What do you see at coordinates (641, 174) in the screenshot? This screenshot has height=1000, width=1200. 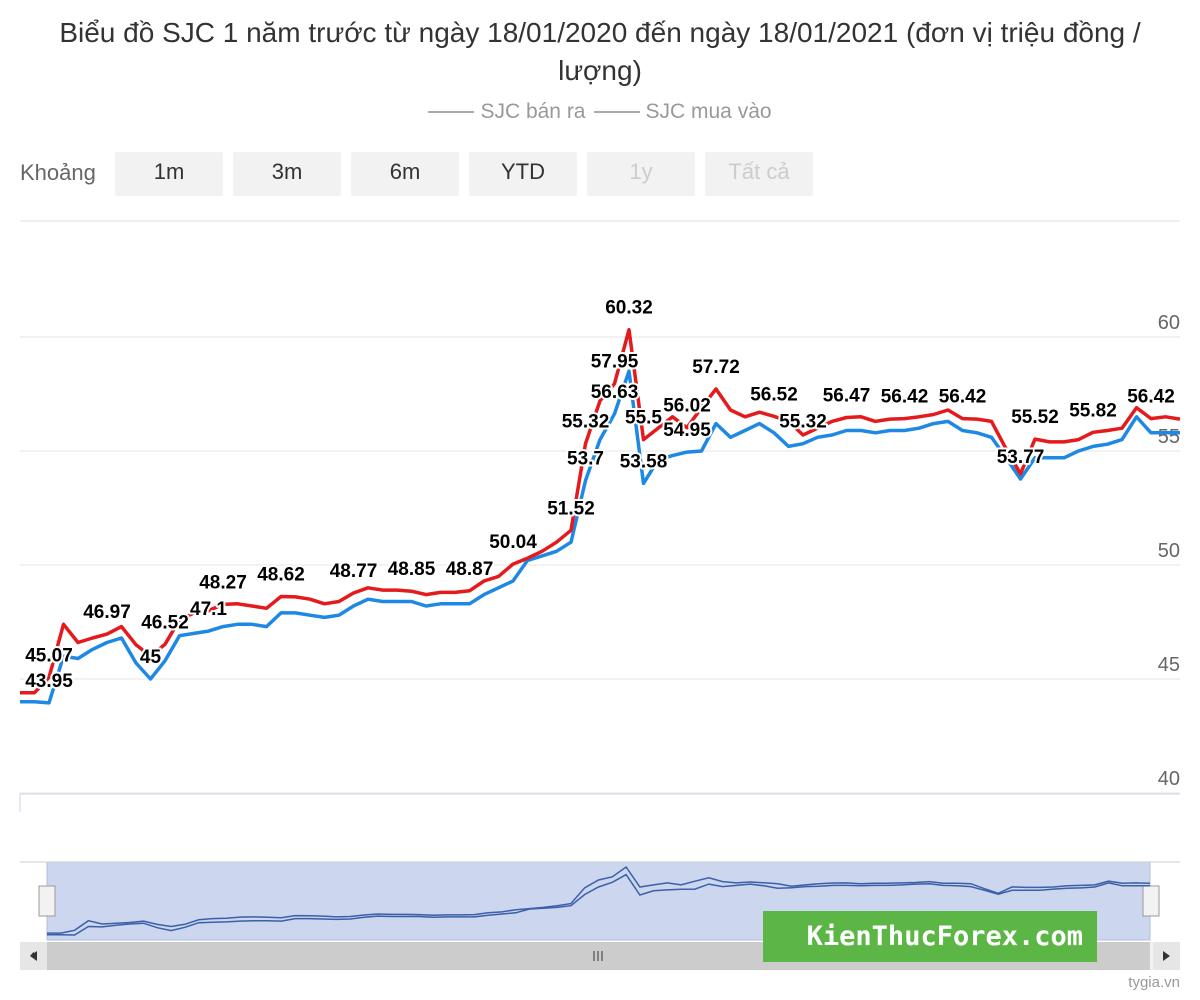 I see `range-button: 1y` at bounding box center [641, 174].